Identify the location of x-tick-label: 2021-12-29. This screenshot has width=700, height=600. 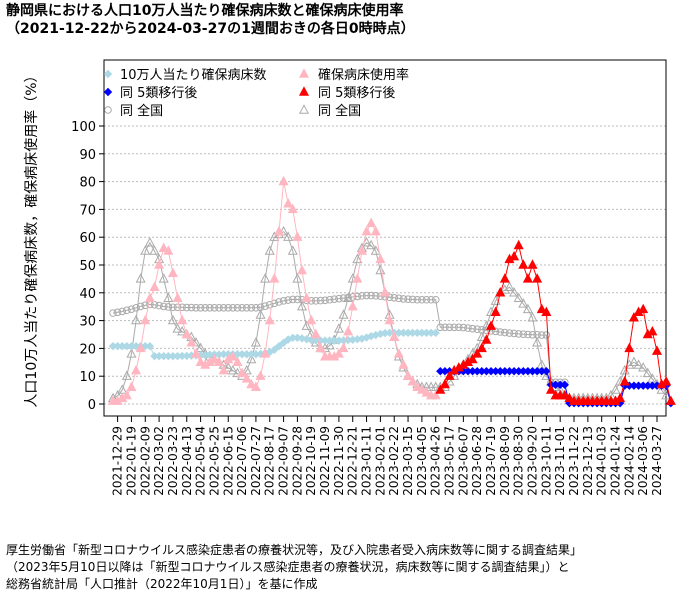
(118, 461).